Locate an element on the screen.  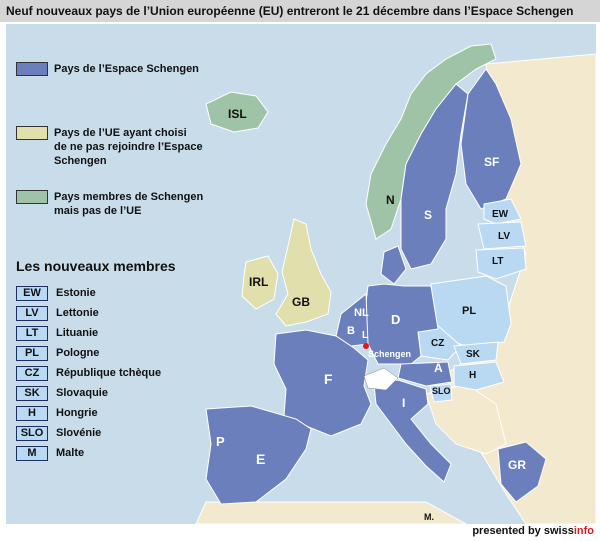
name-malte: Malte is located at coordinates (70, 453).